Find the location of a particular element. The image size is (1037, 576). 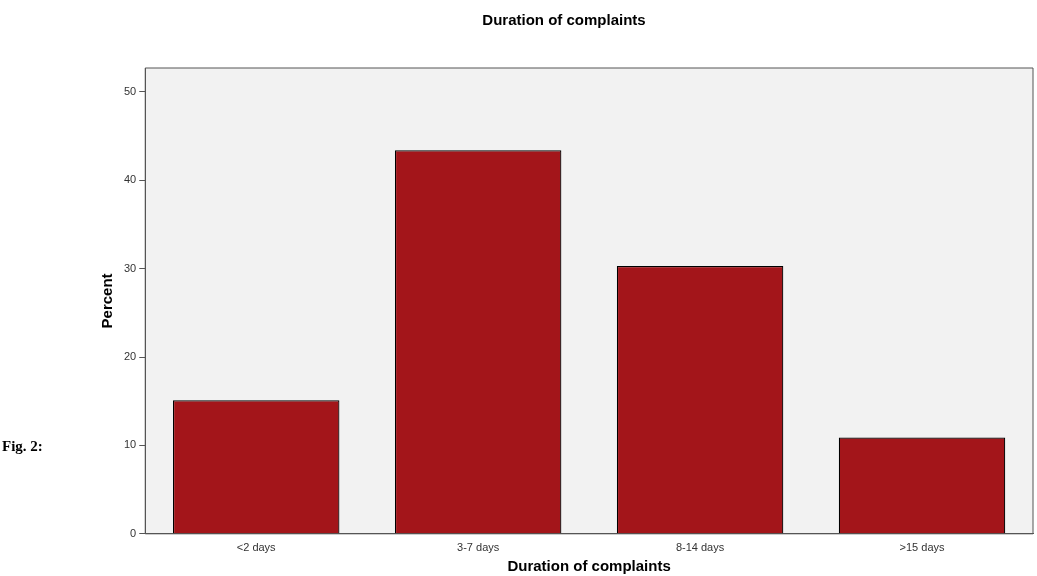

y-tick-label: 10 is located at coordinates (130, 444).